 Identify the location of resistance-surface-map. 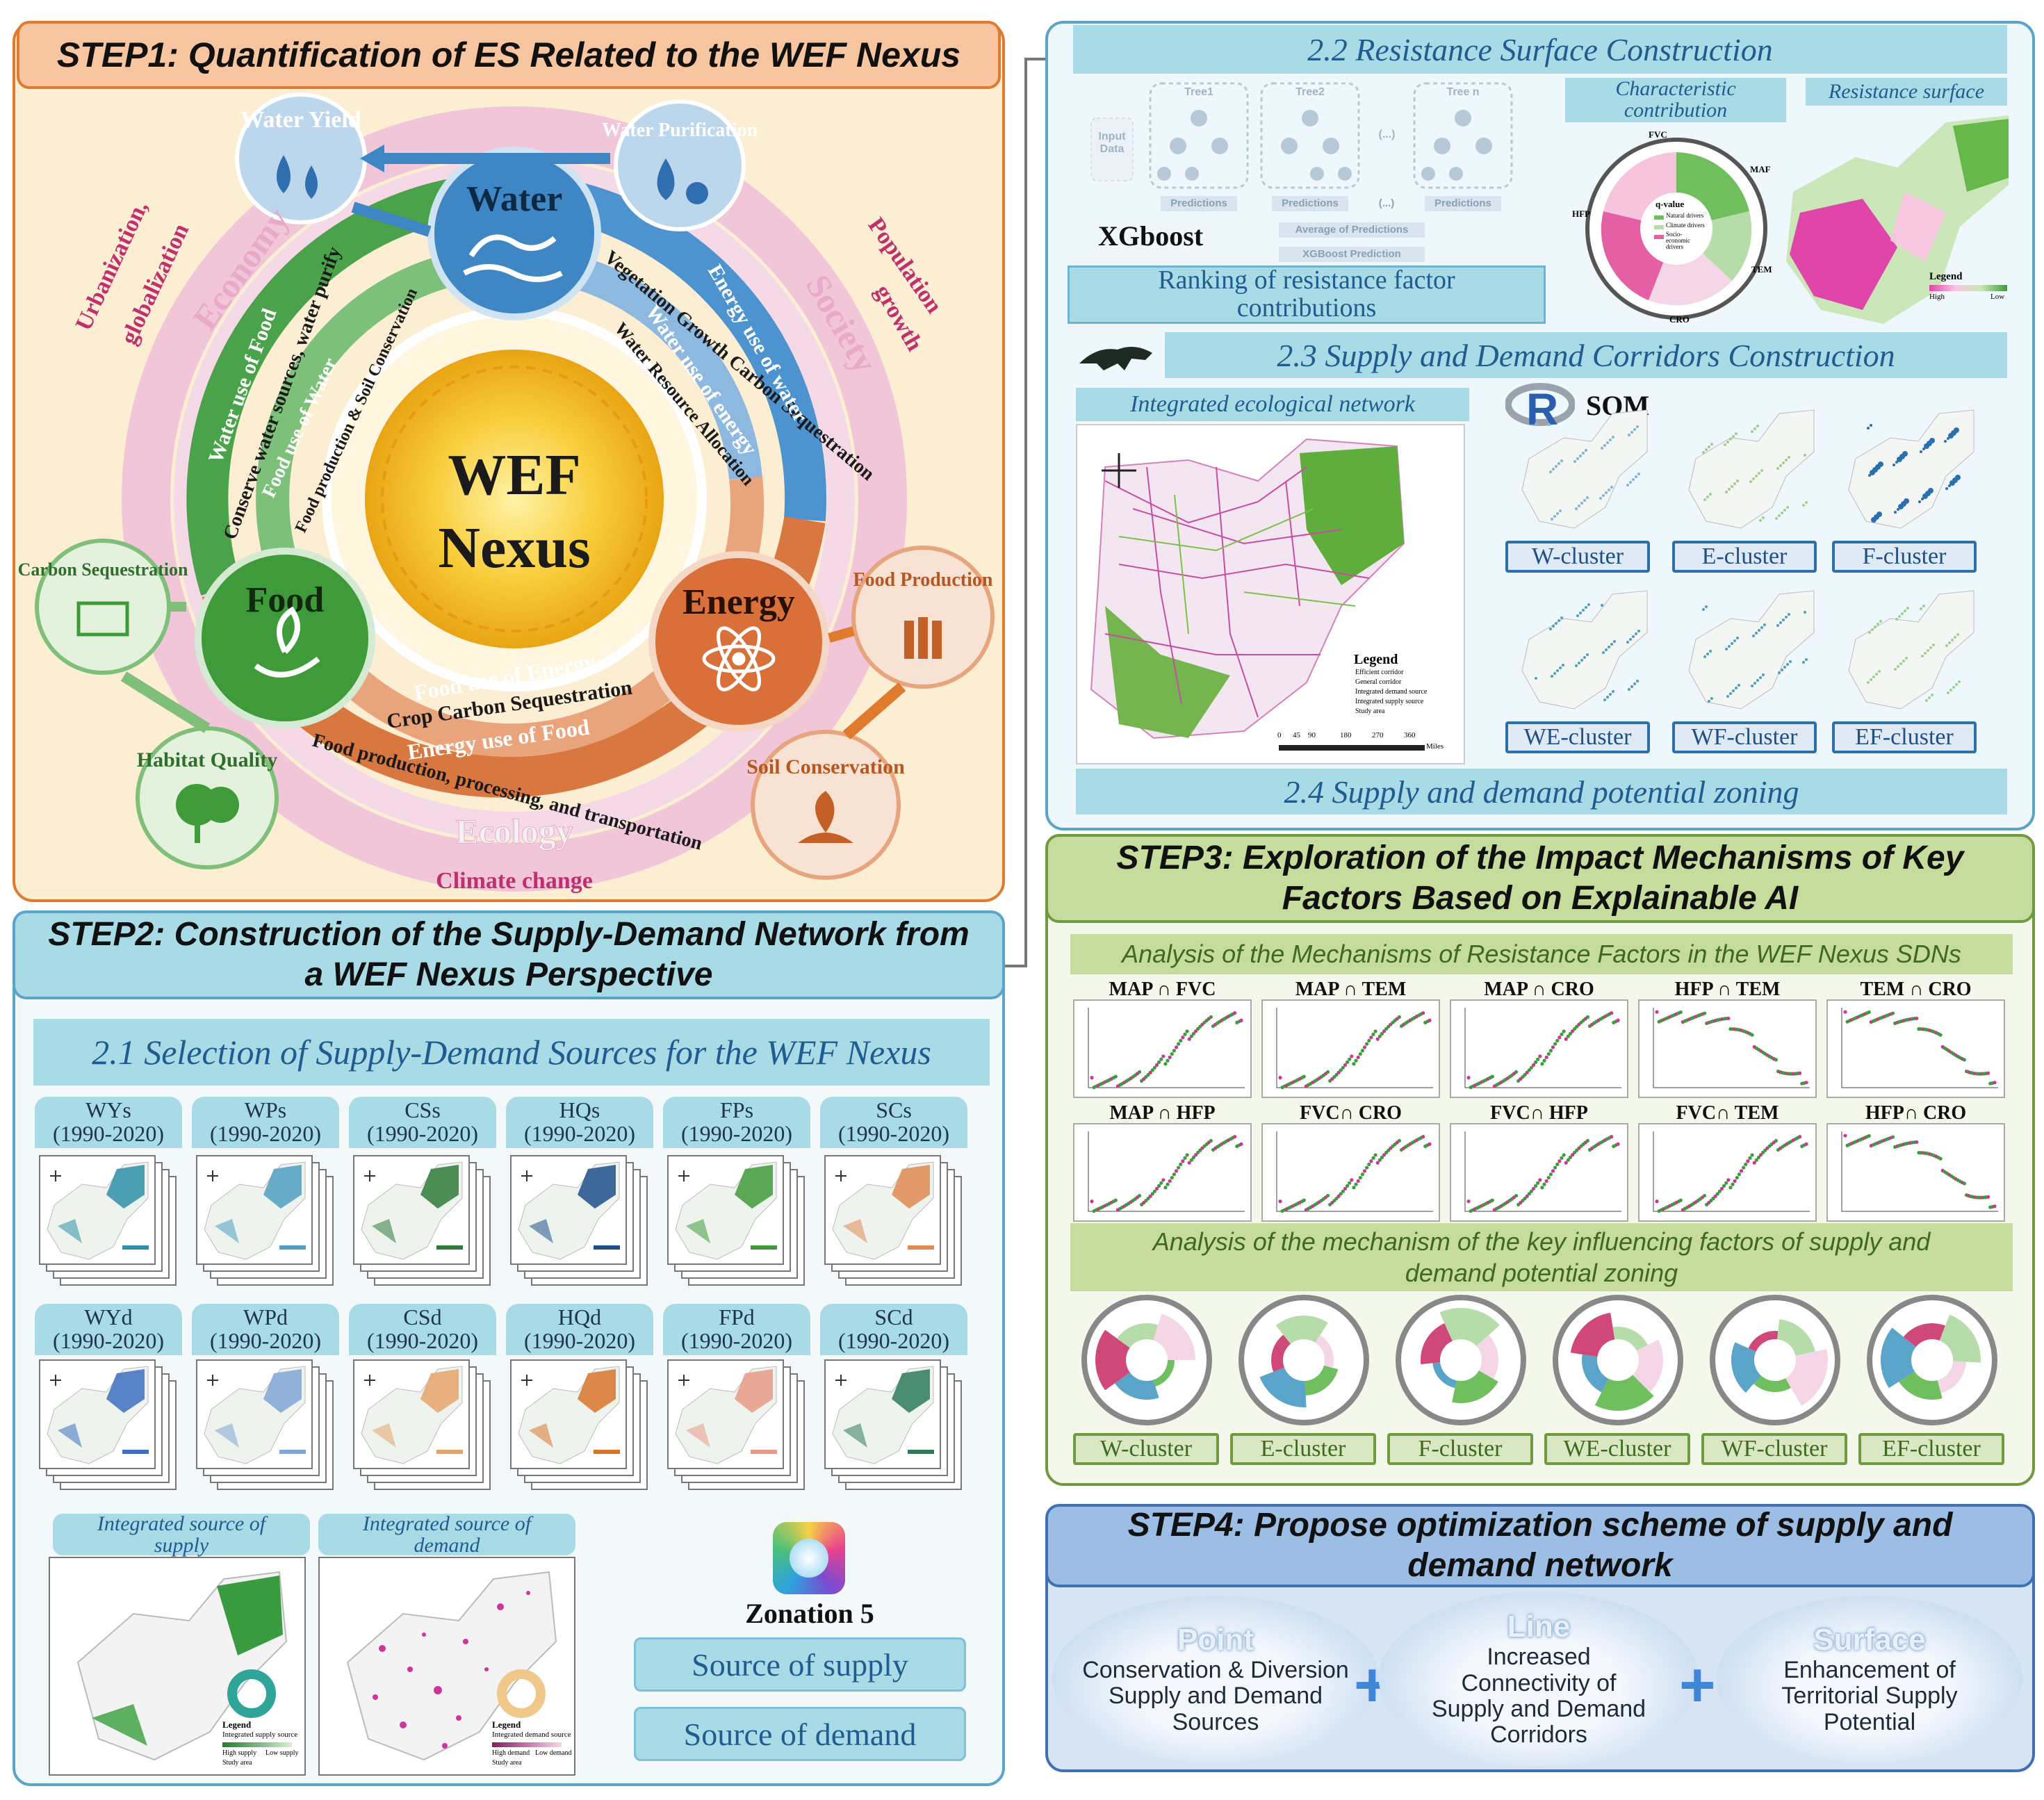
(1897, 220).